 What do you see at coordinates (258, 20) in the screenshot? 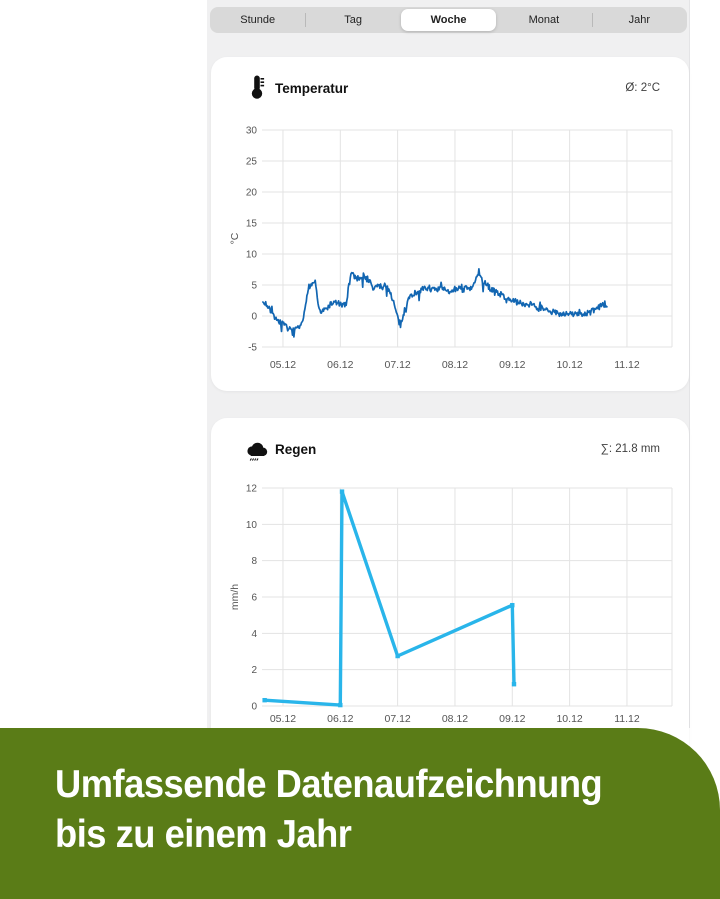
I see `tab-stunde: Stunde` at bounding box center [258, 20].